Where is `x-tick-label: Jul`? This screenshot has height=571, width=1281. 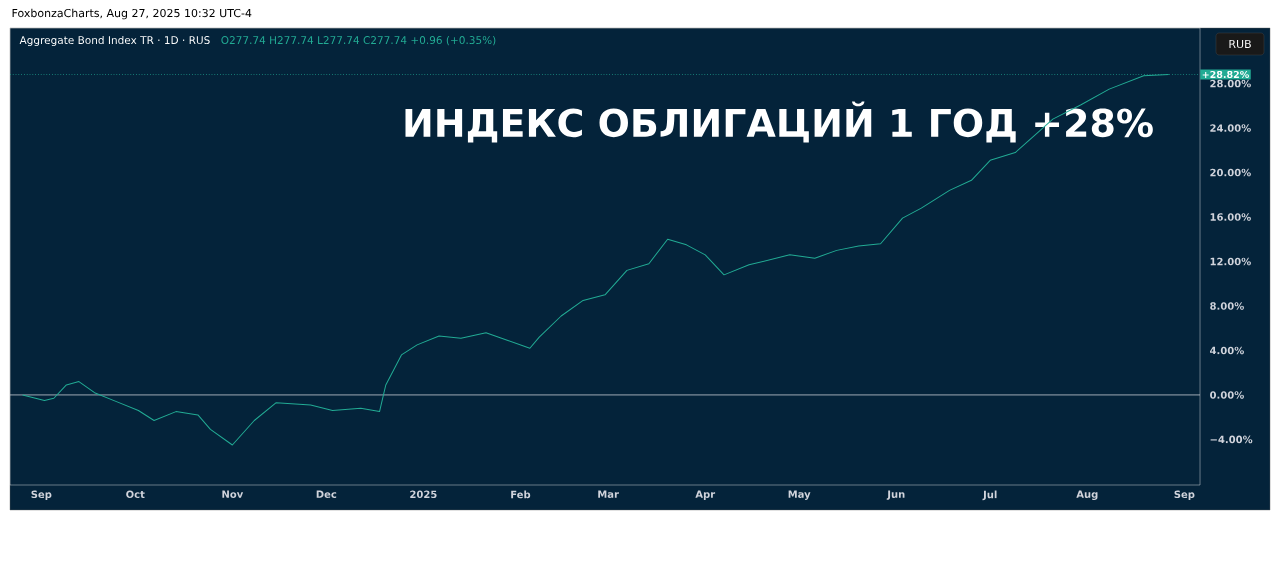 x-tick-label: Jul is located at coordinates (989, 495).